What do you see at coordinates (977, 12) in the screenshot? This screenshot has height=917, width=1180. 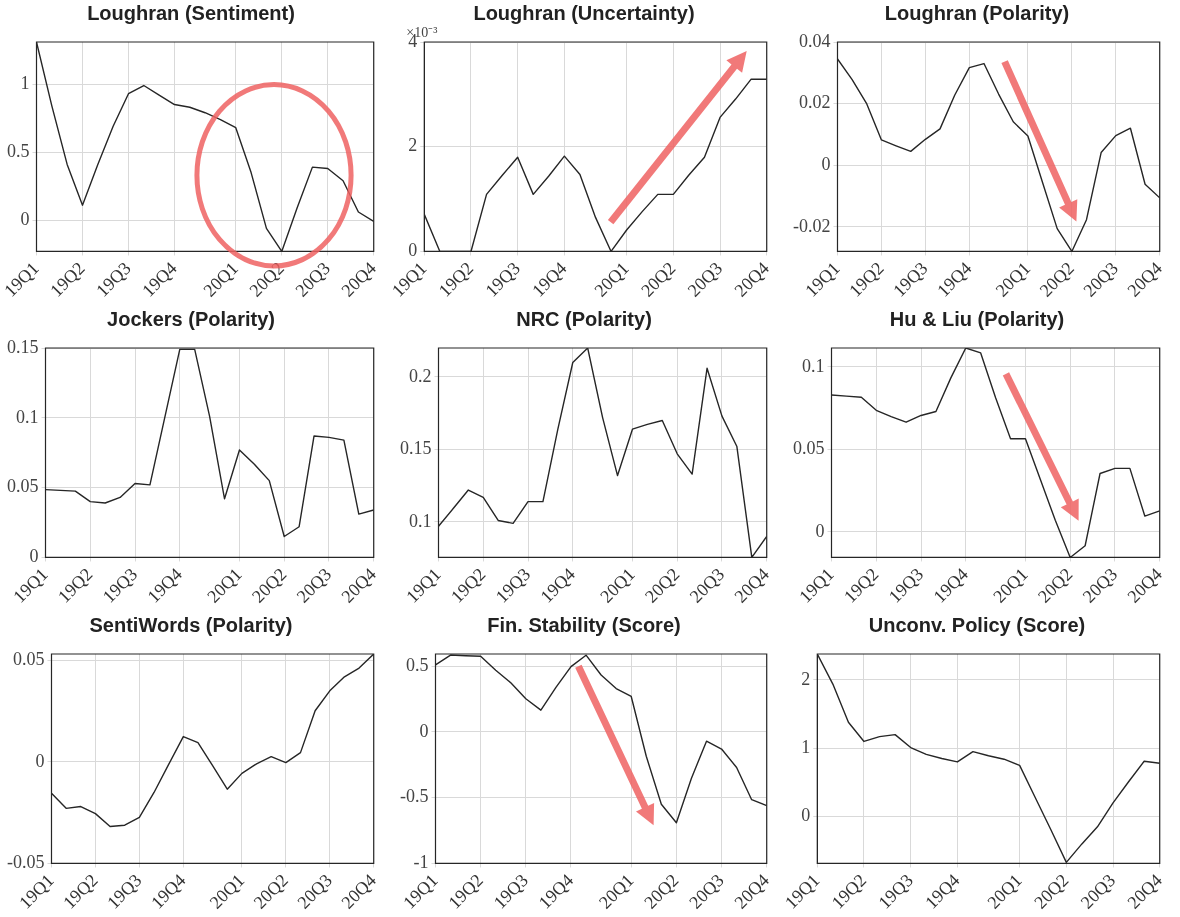 I see `chart-title: Loughran (Polarity)` at bounding box center [977, 12].